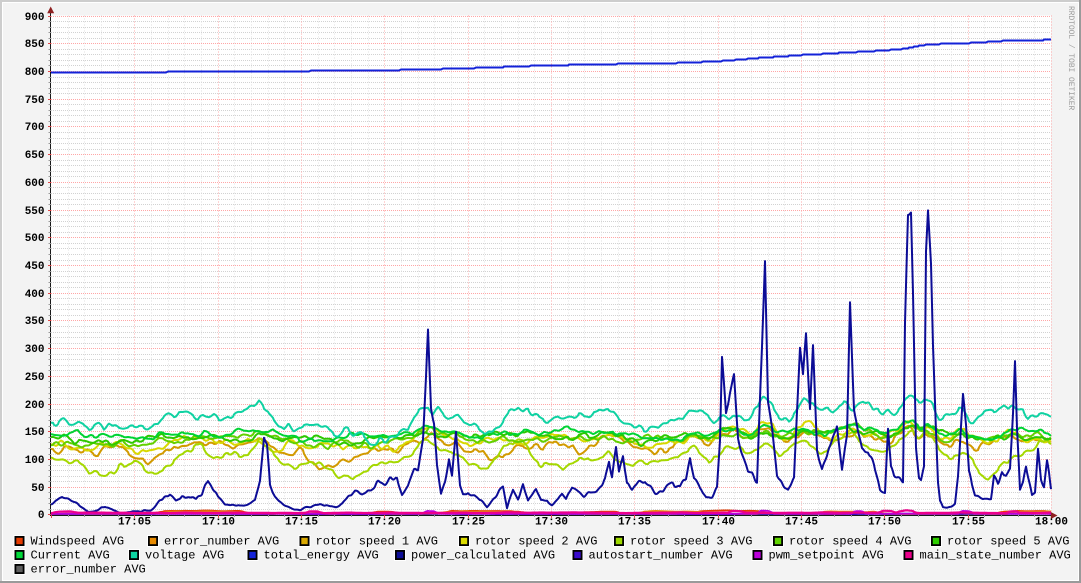 The image size is (1081, 583). What do you see at coordinates (35, 267) in the screenshot?
I see `svg-text: 450` at bounding box center [35, 267].